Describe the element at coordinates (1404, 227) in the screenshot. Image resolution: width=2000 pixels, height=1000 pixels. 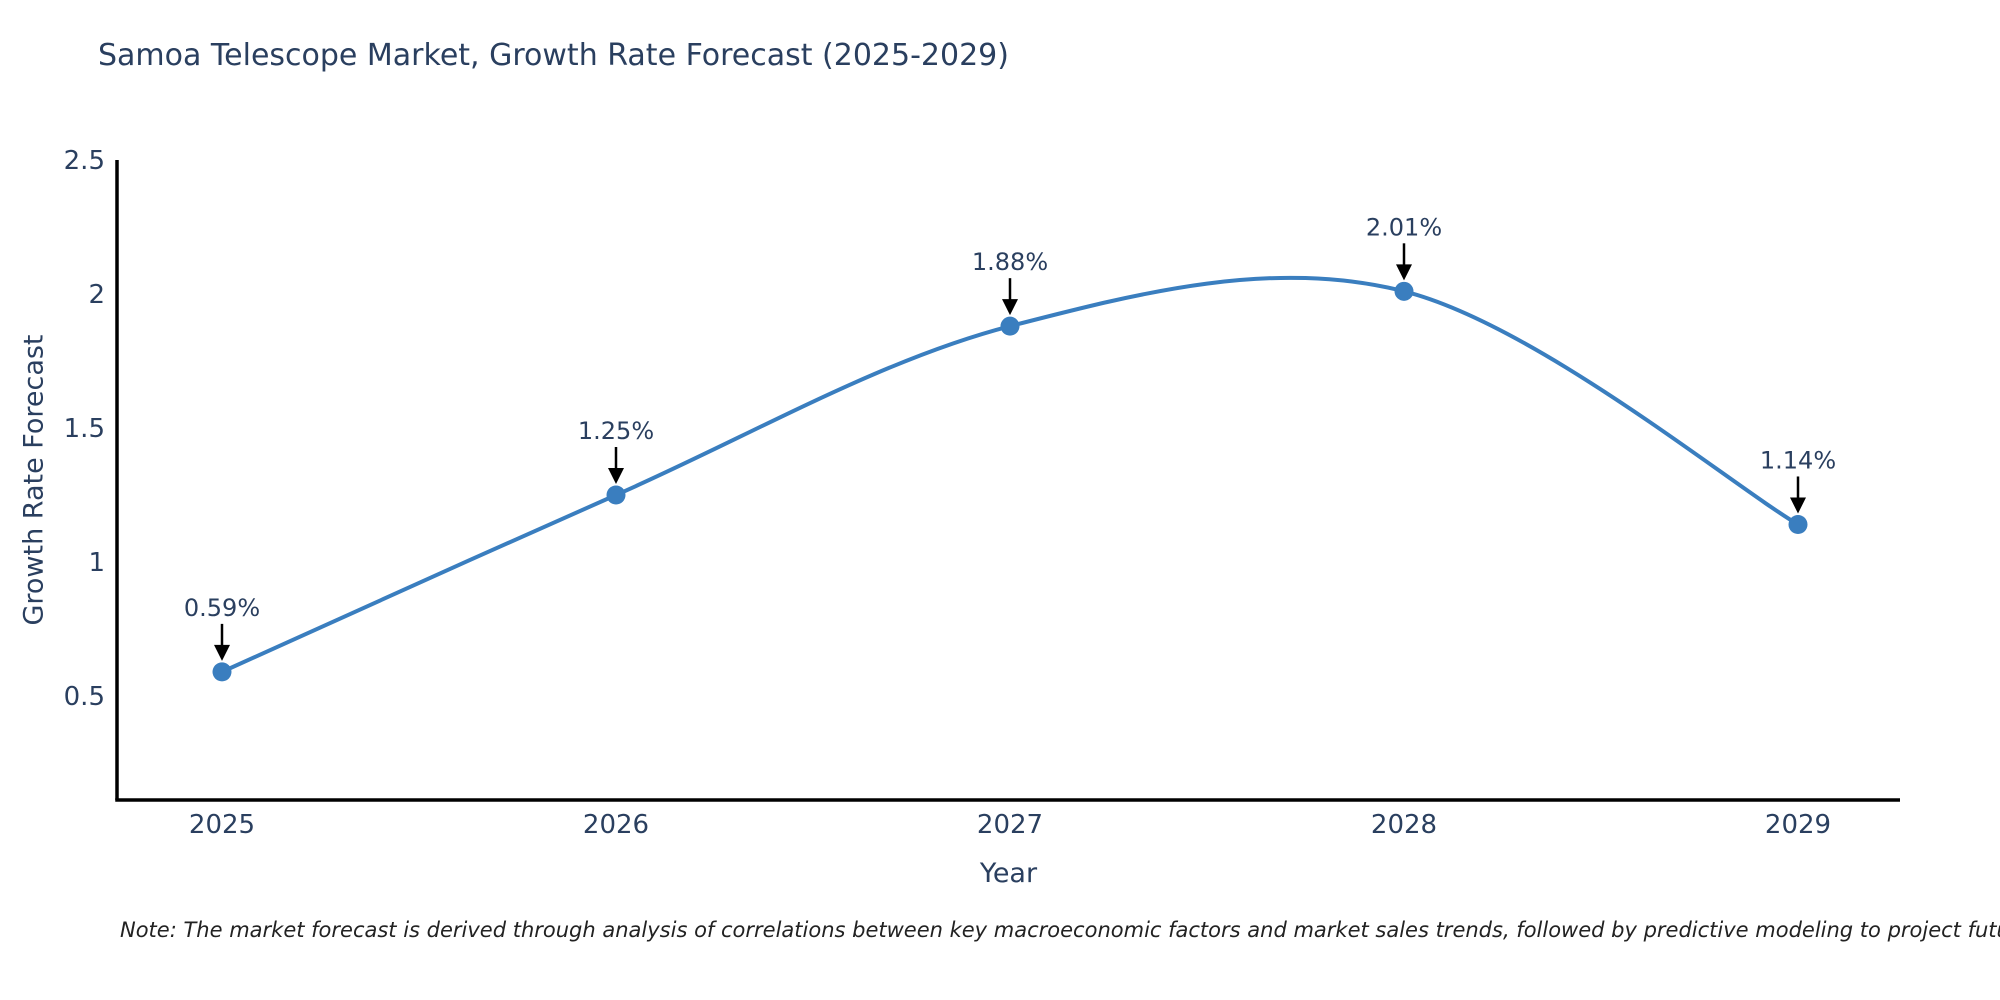
I see `data-point-label: 2.01%` at that location.